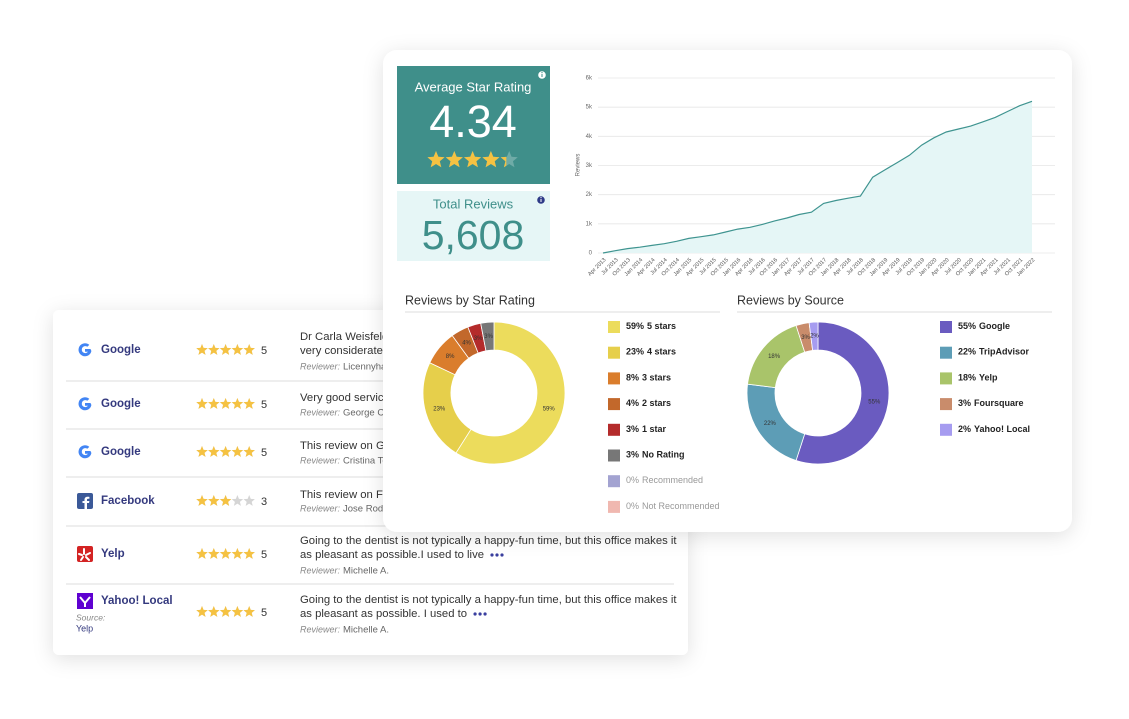 This screenshot has width=1129, height=719. Describe the element at coordinates (363, 413) in the screenshot. I see `reviewer-name: George C` at that location.